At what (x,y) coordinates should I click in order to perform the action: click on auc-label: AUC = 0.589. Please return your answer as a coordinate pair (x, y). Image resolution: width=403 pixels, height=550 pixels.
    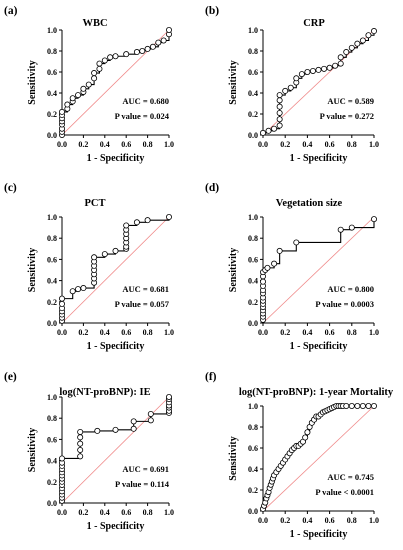
    Looking at the image, I should click on (350, 101).